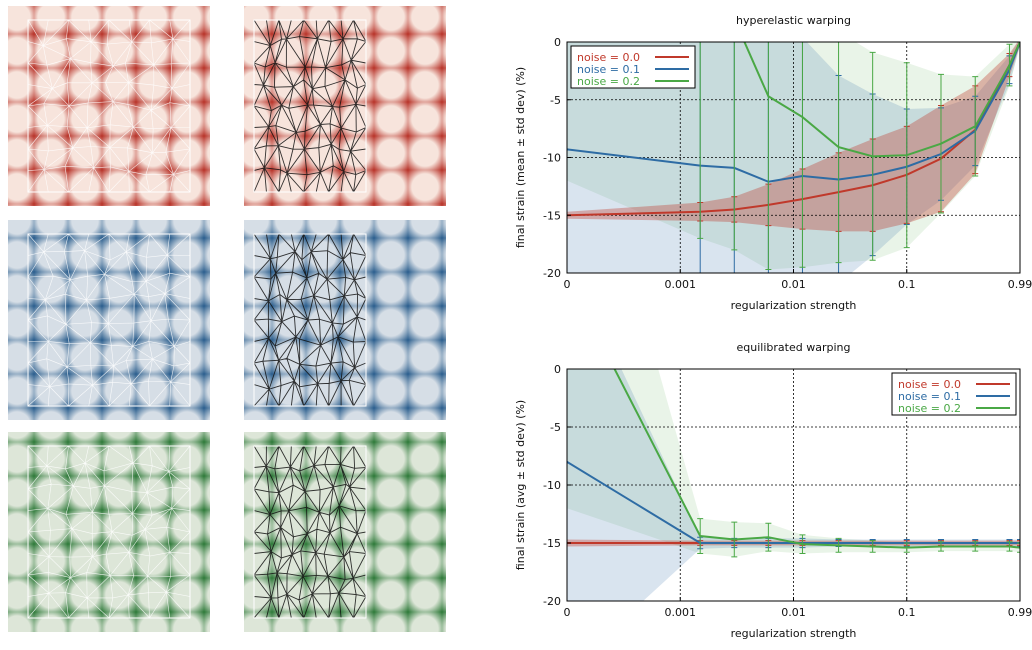 This screenshot has width=1032, height=650. I want to click on panel-green-reference, so click(109, 532).